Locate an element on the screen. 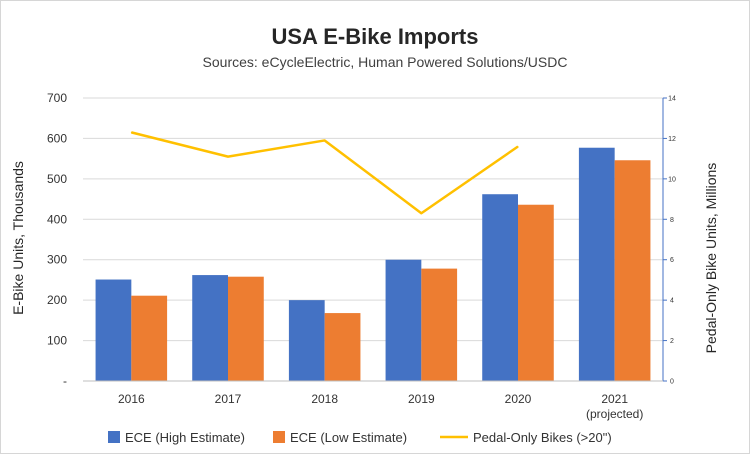 The image size is (750, 458). bar-high-2017 is located at coordinates (210, 328).